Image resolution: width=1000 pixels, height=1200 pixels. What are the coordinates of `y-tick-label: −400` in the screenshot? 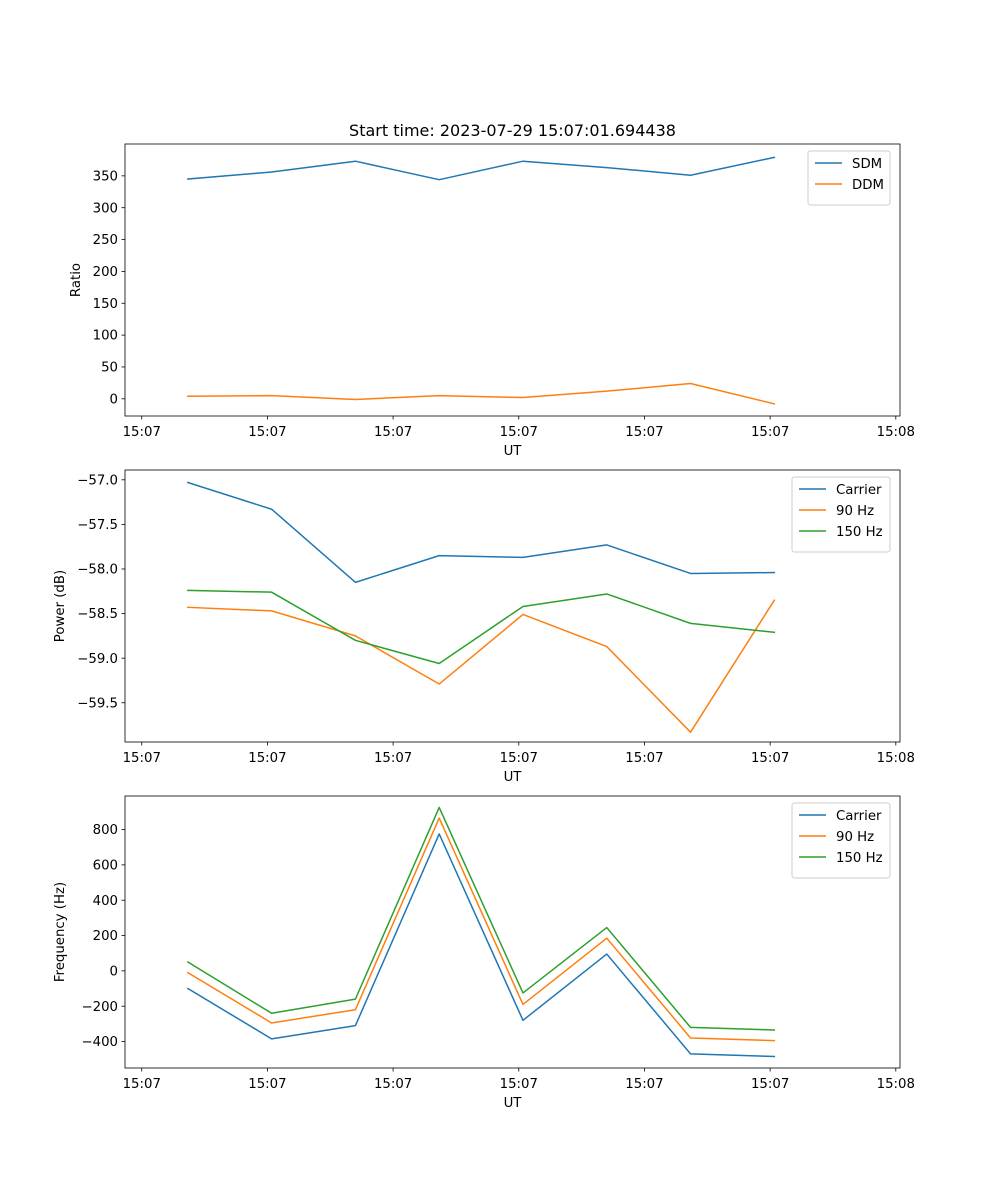 It's located at (99, 1042).